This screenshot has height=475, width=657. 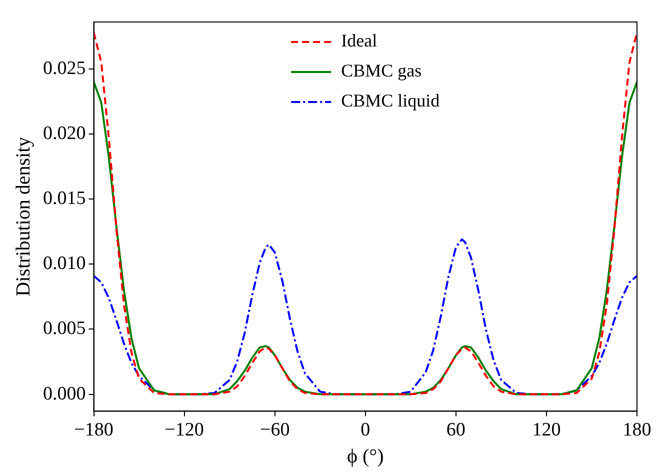 What do you see at coordinates (275, 430) in the screenshot?
I see `x-tick-label: −60` at bounding box center [275, 430].